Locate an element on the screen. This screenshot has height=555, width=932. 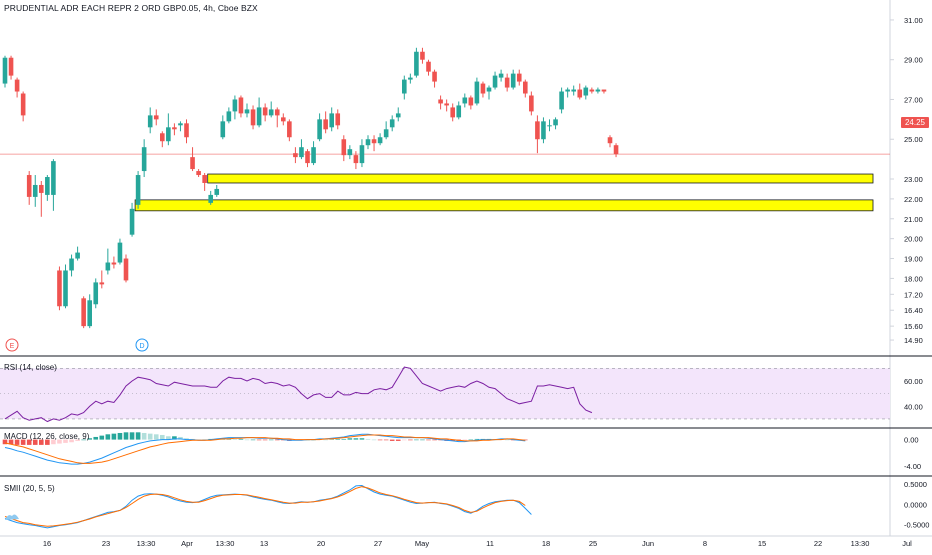
macd-tick-label: 0.00 is located at coordinates (911, 440).